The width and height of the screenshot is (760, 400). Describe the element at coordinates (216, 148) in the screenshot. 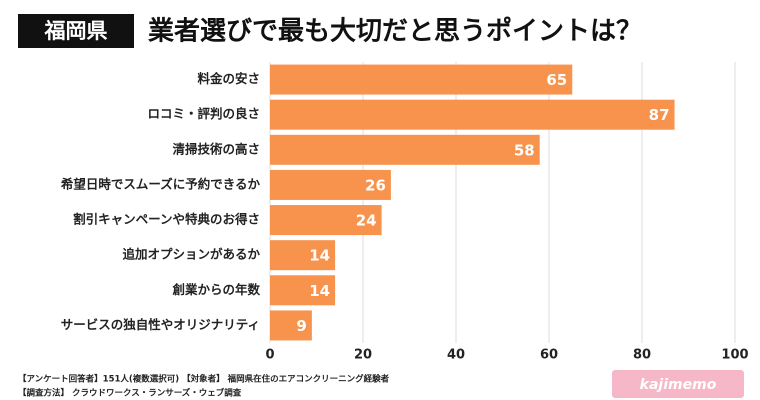

I see `y-tick-label: 清掃技術の高さ` at that location.